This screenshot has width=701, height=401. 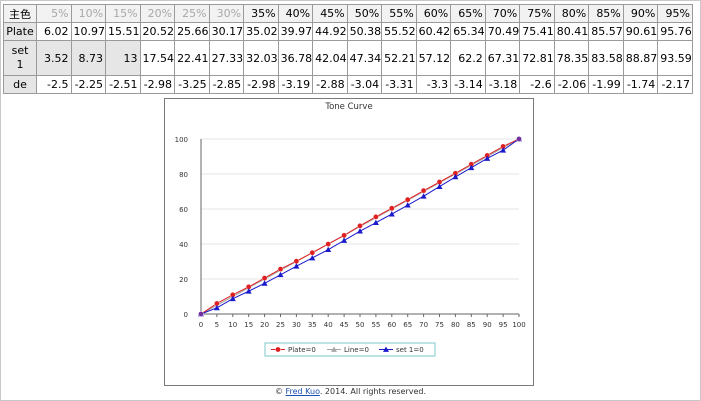 I want to click on header-cell: 90%, so click(x=640, y=13).